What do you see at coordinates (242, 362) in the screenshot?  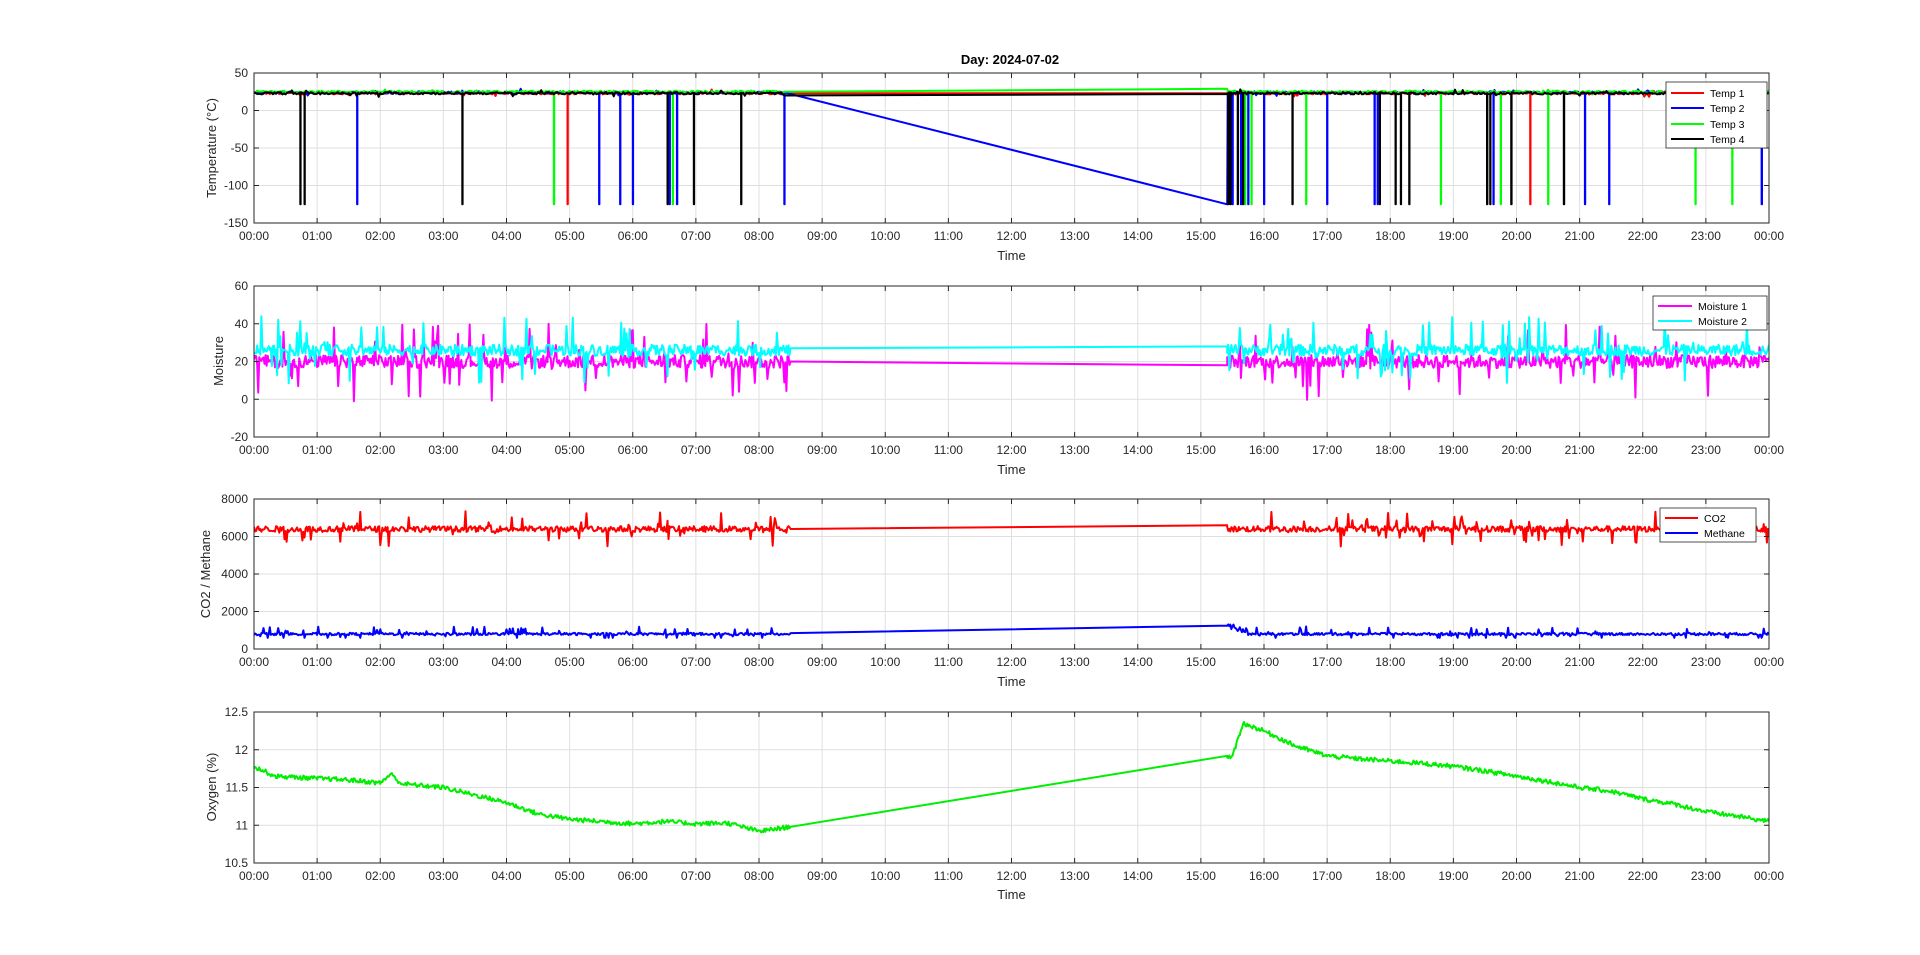 I see `y-tick-label: 20` at bounding box center [242, 362].